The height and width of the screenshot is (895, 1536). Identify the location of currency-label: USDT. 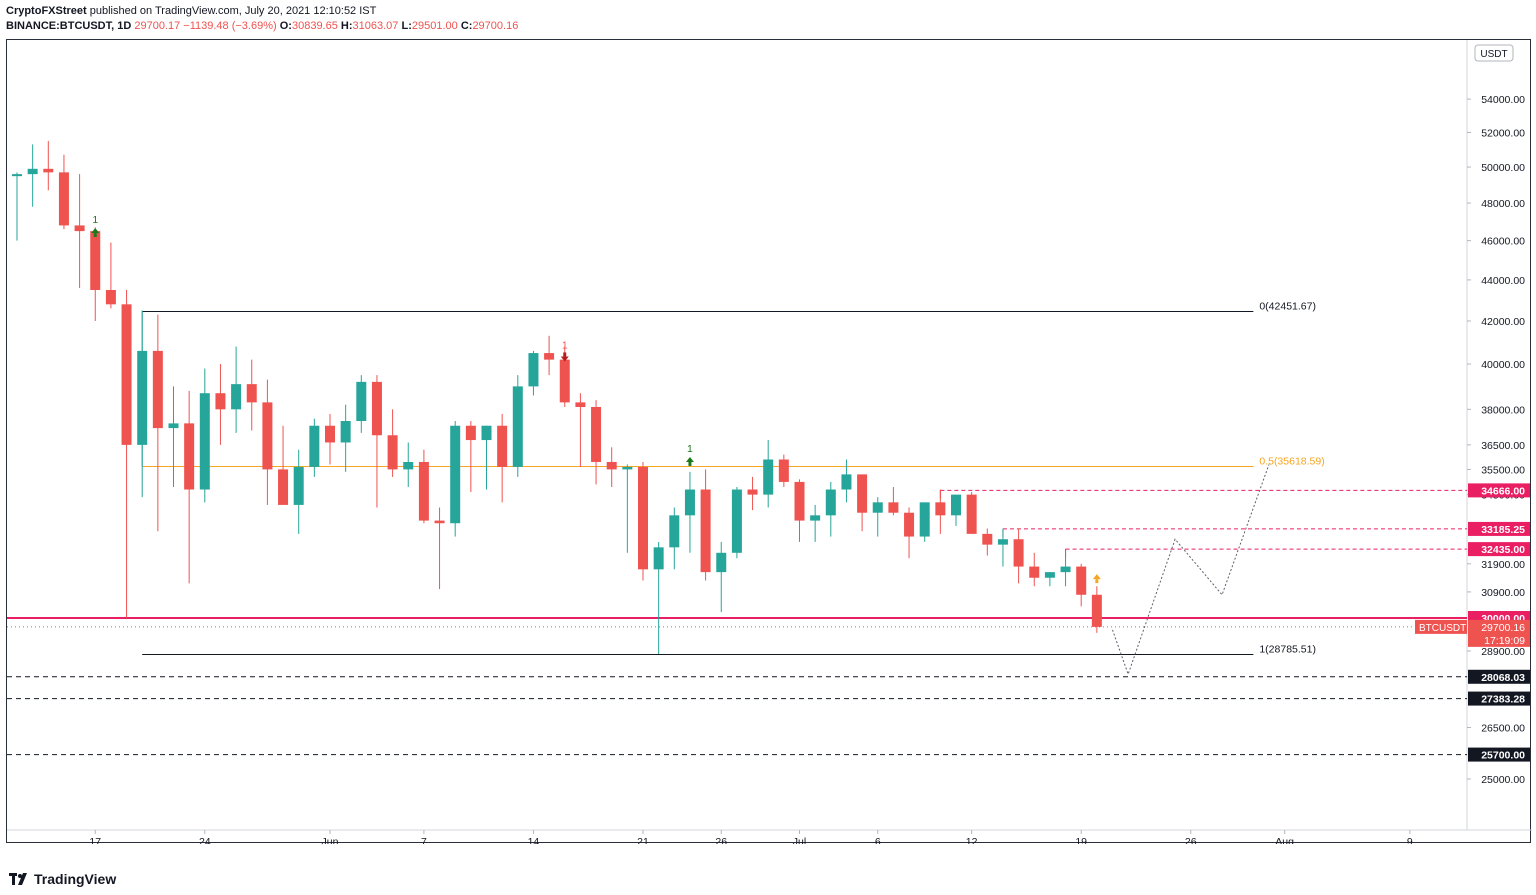
(1493, 54).